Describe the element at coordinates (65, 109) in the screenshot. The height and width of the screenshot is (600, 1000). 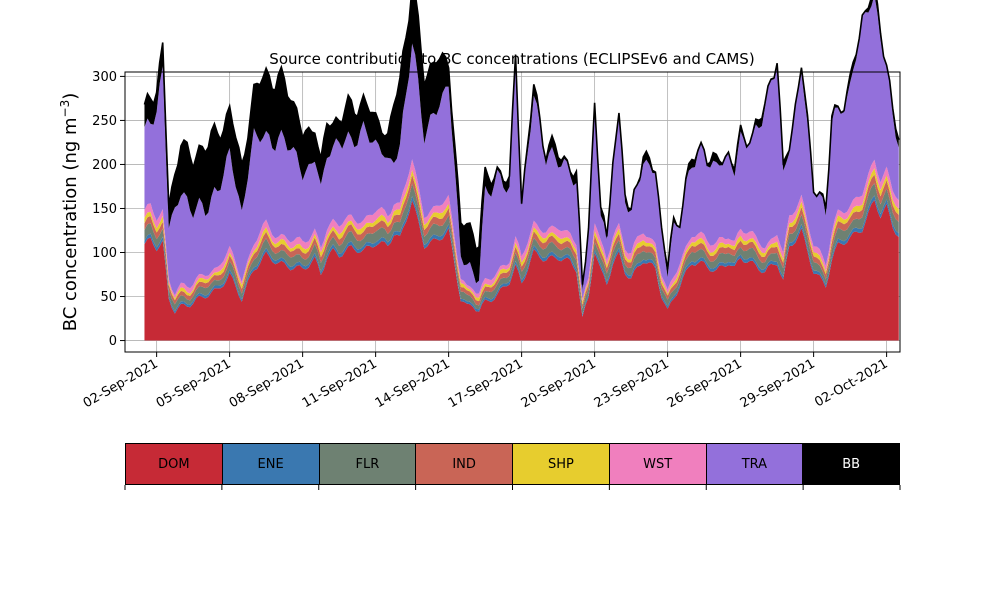
I see `y-axis-label-superscript: −3` at that location.